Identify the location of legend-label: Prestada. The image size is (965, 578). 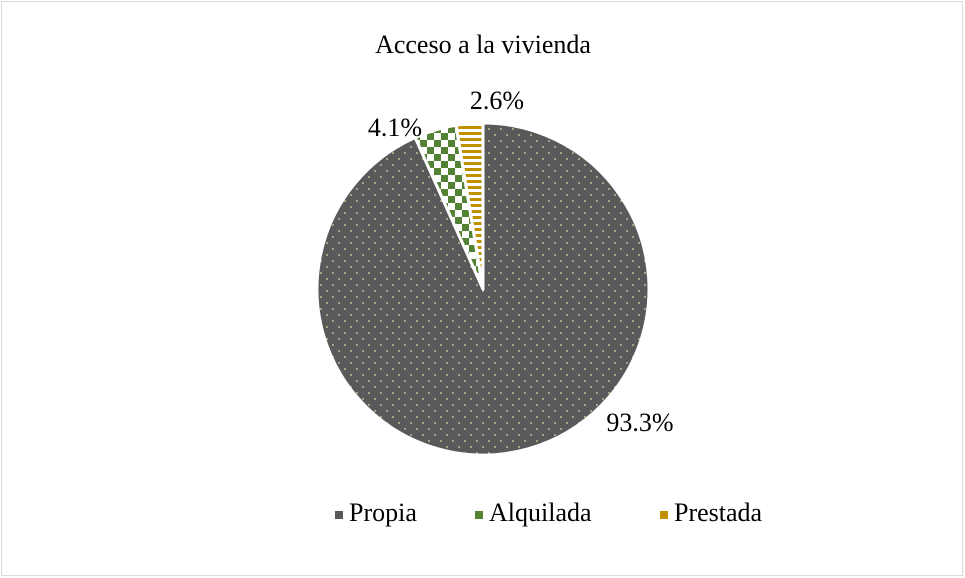
(718, 512).